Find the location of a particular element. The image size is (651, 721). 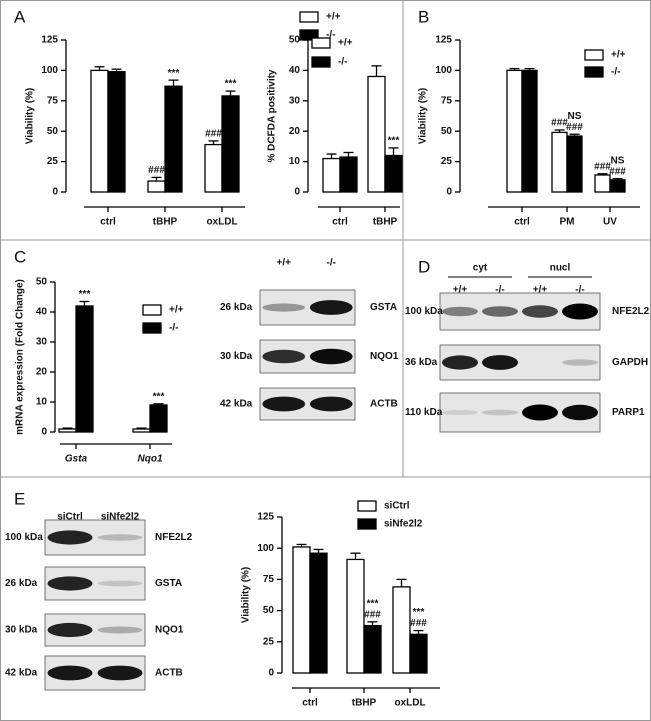

legend-label: siCtrl is located at coordinates (397, 506).